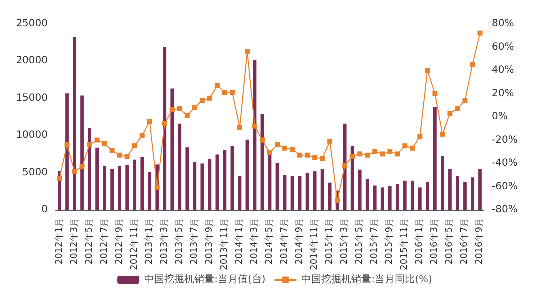  Describe the element at coordinates (239, 241) in the screenshot. I see `x-tick-label: 2014年1月` at that location.